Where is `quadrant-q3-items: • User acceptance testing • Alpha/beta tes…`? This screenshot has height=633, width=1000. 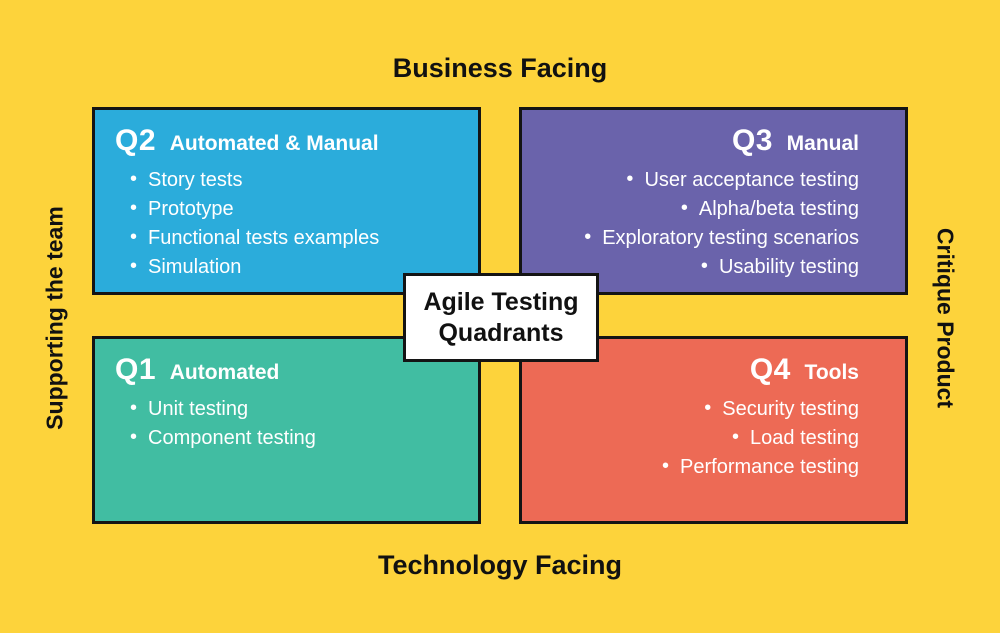
quadrant-q3-items: • User acceptance testing • Alpha/beta tes… is located at coordinates (700, 224).